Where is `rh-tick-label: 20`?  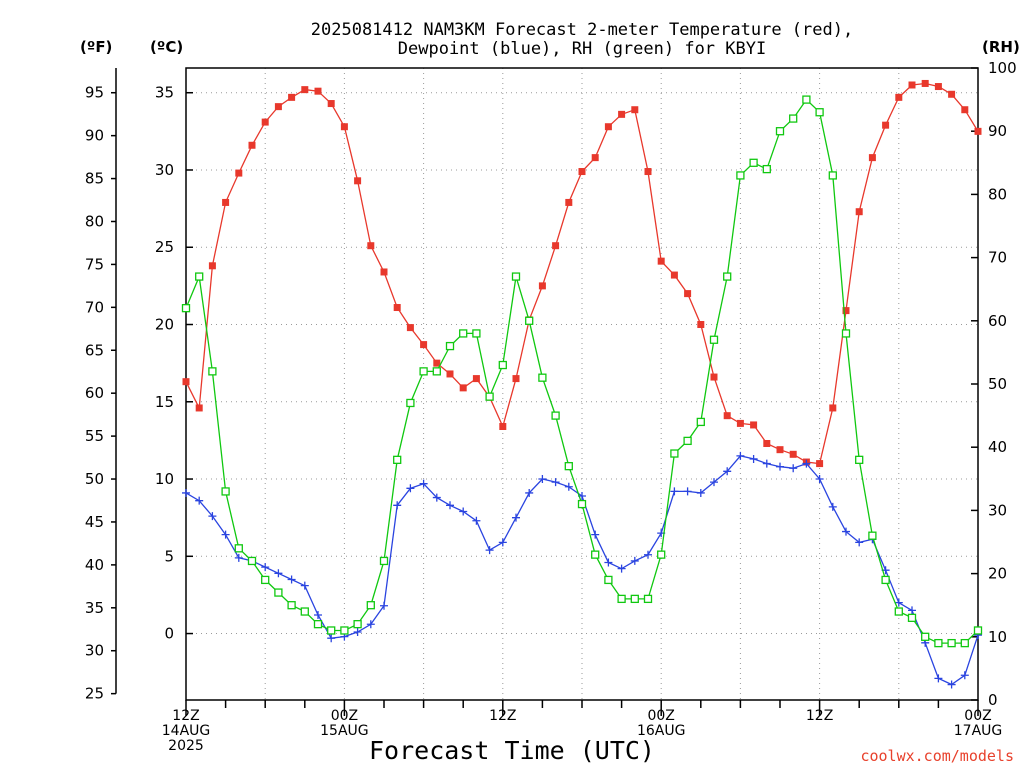
rh-tick-label: 20 is located at coordinates (997, 574).